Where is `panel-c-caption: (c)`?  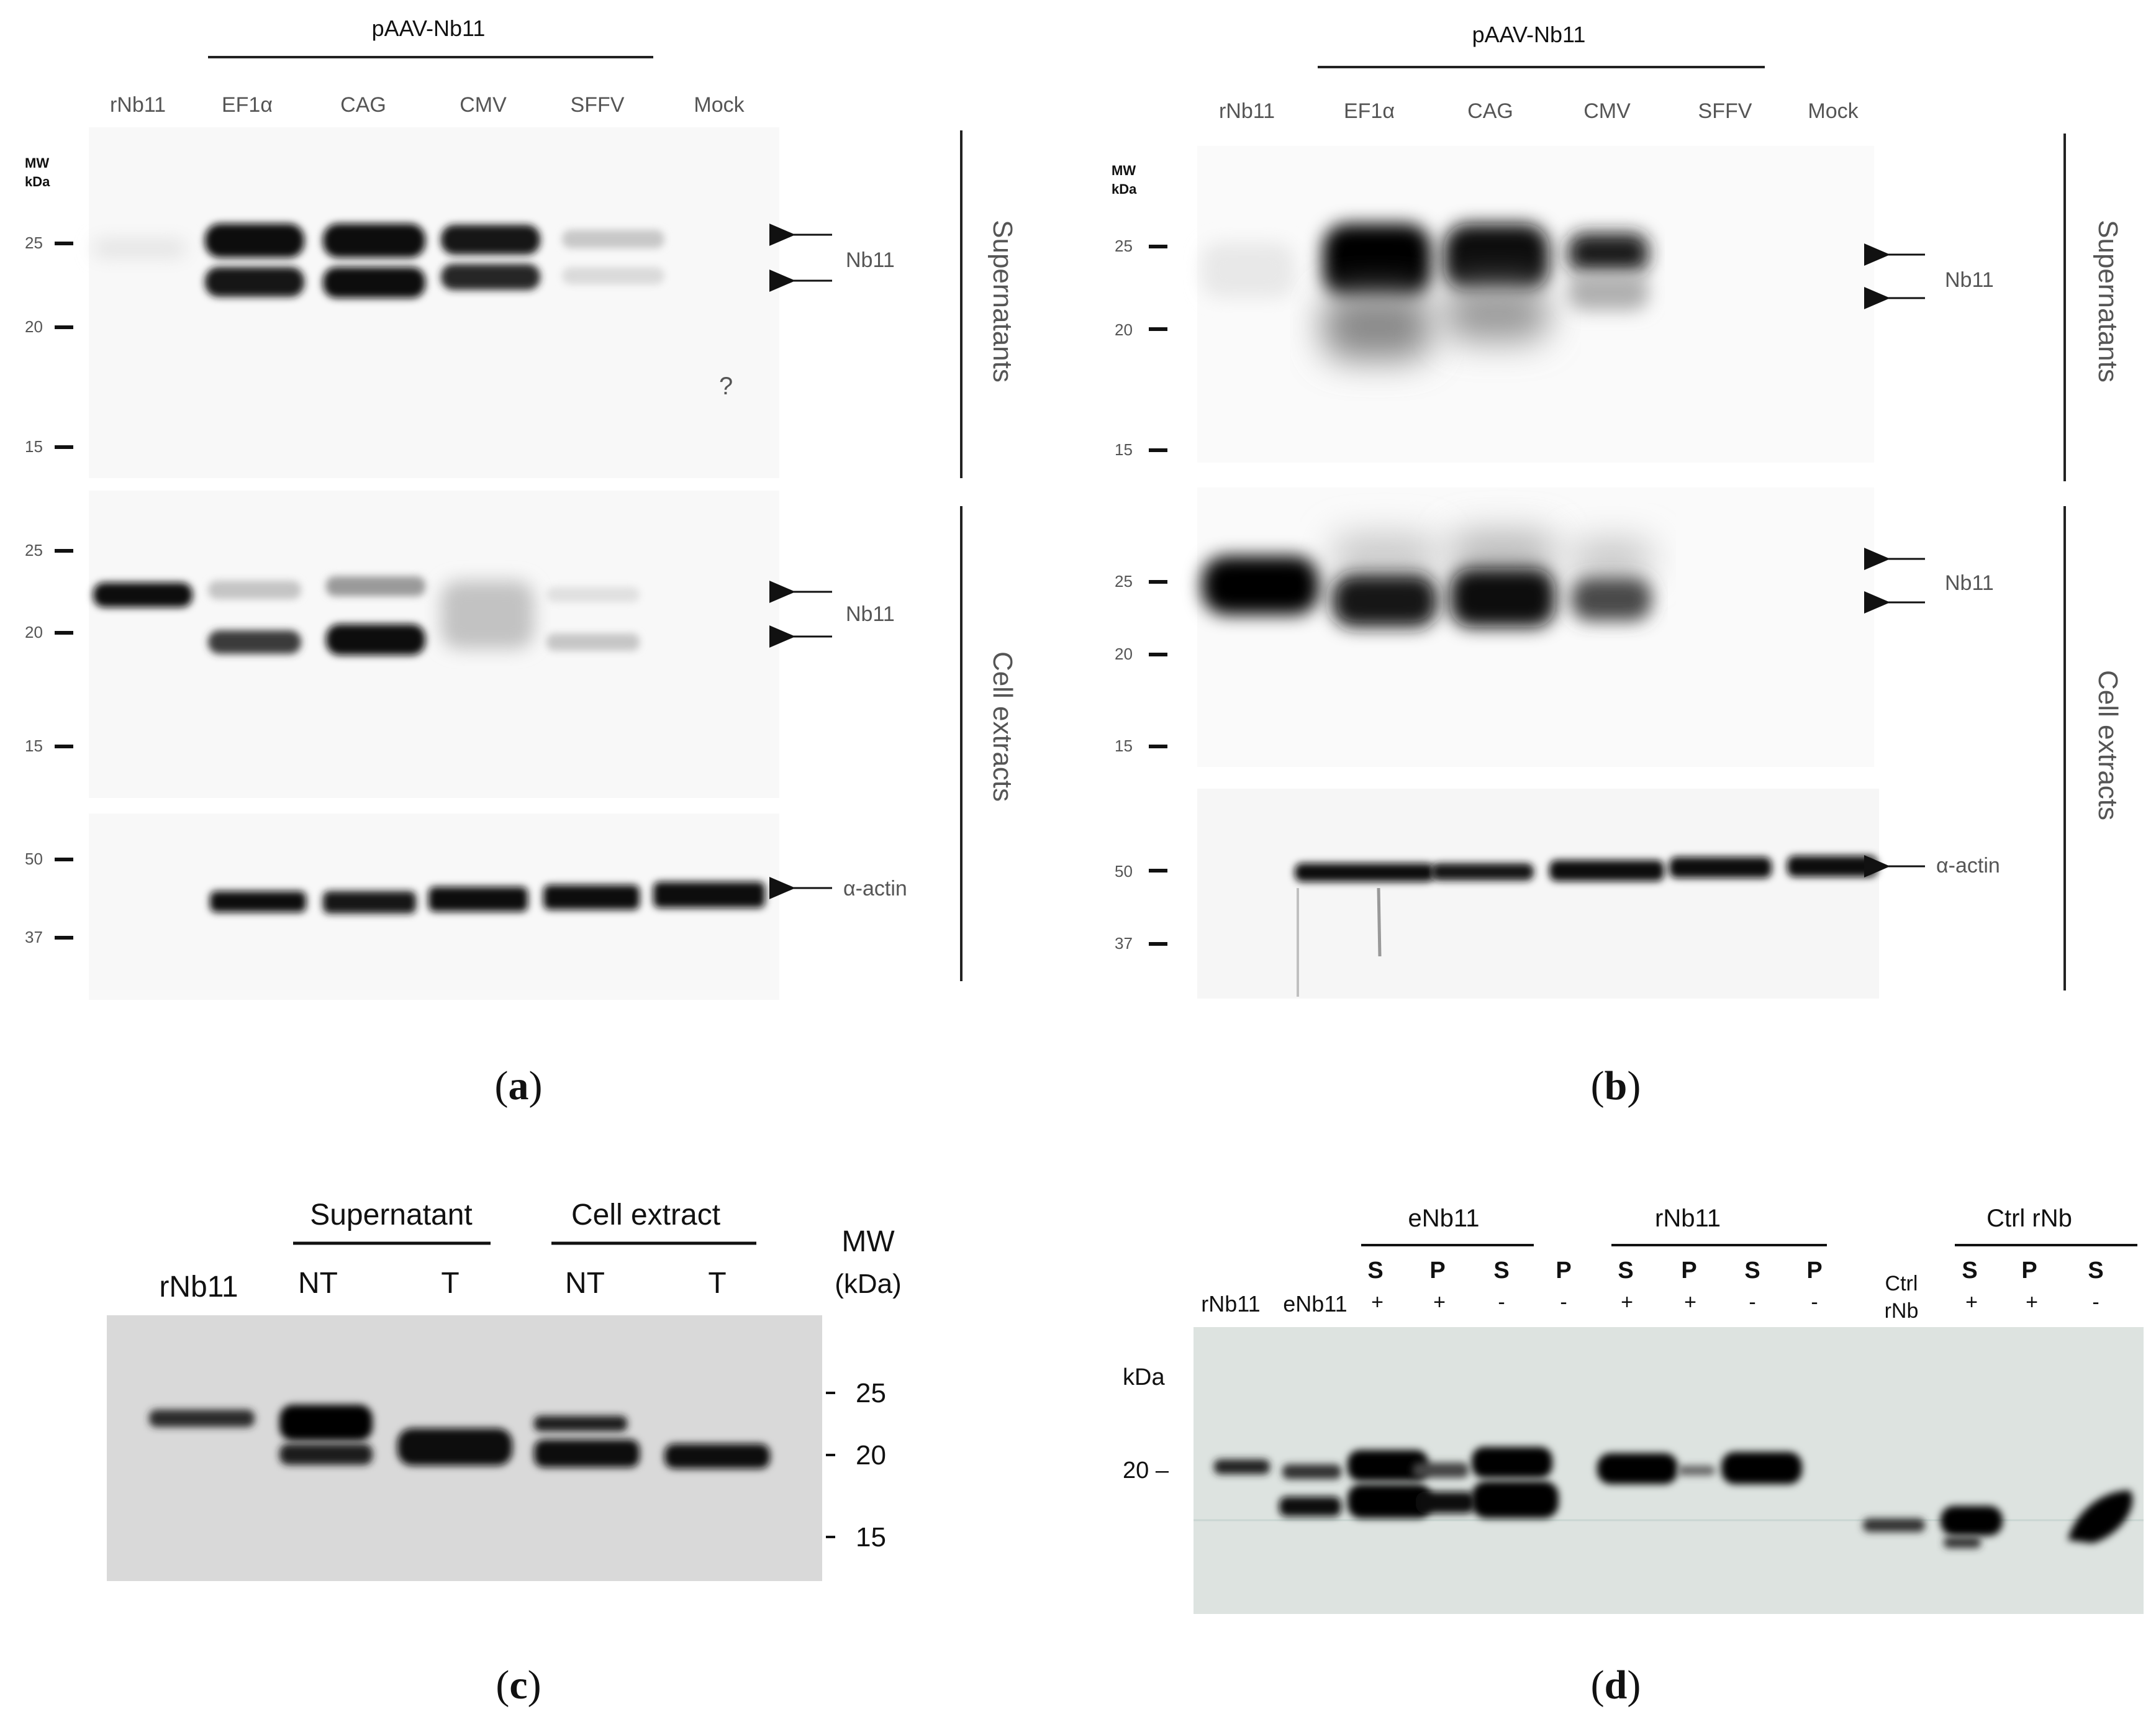
panel-c-caption: (c) is located at coordinates (518, 1685).